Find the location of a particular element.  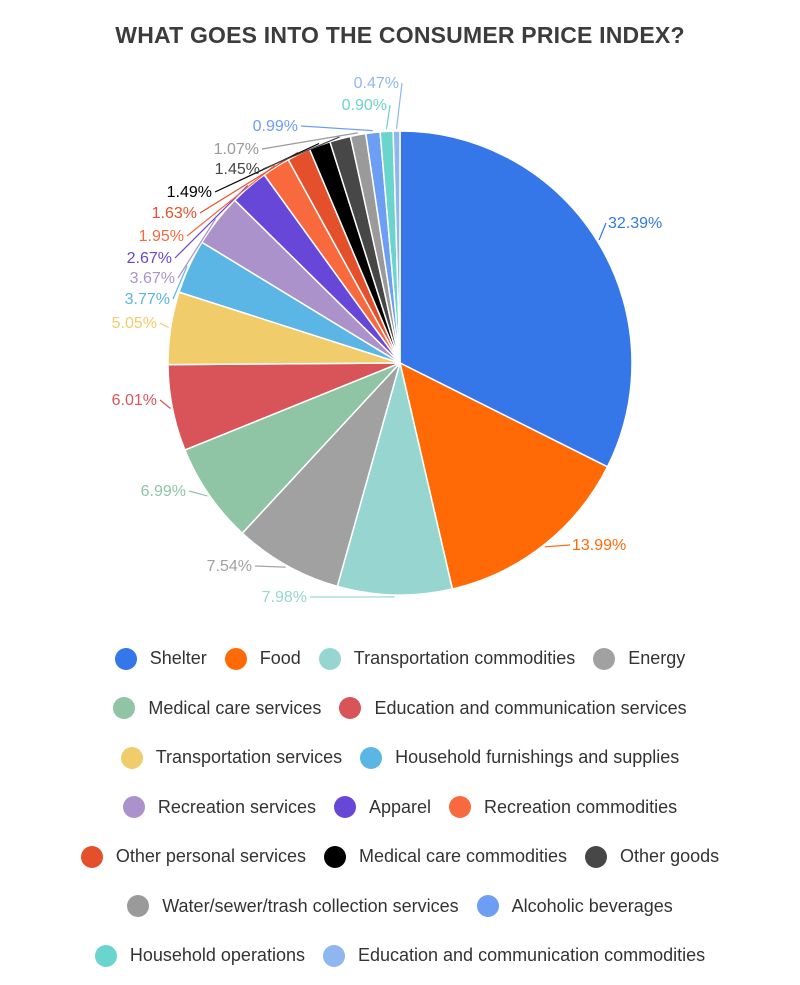

legend-label: Food is located at coordinates (280, 658).